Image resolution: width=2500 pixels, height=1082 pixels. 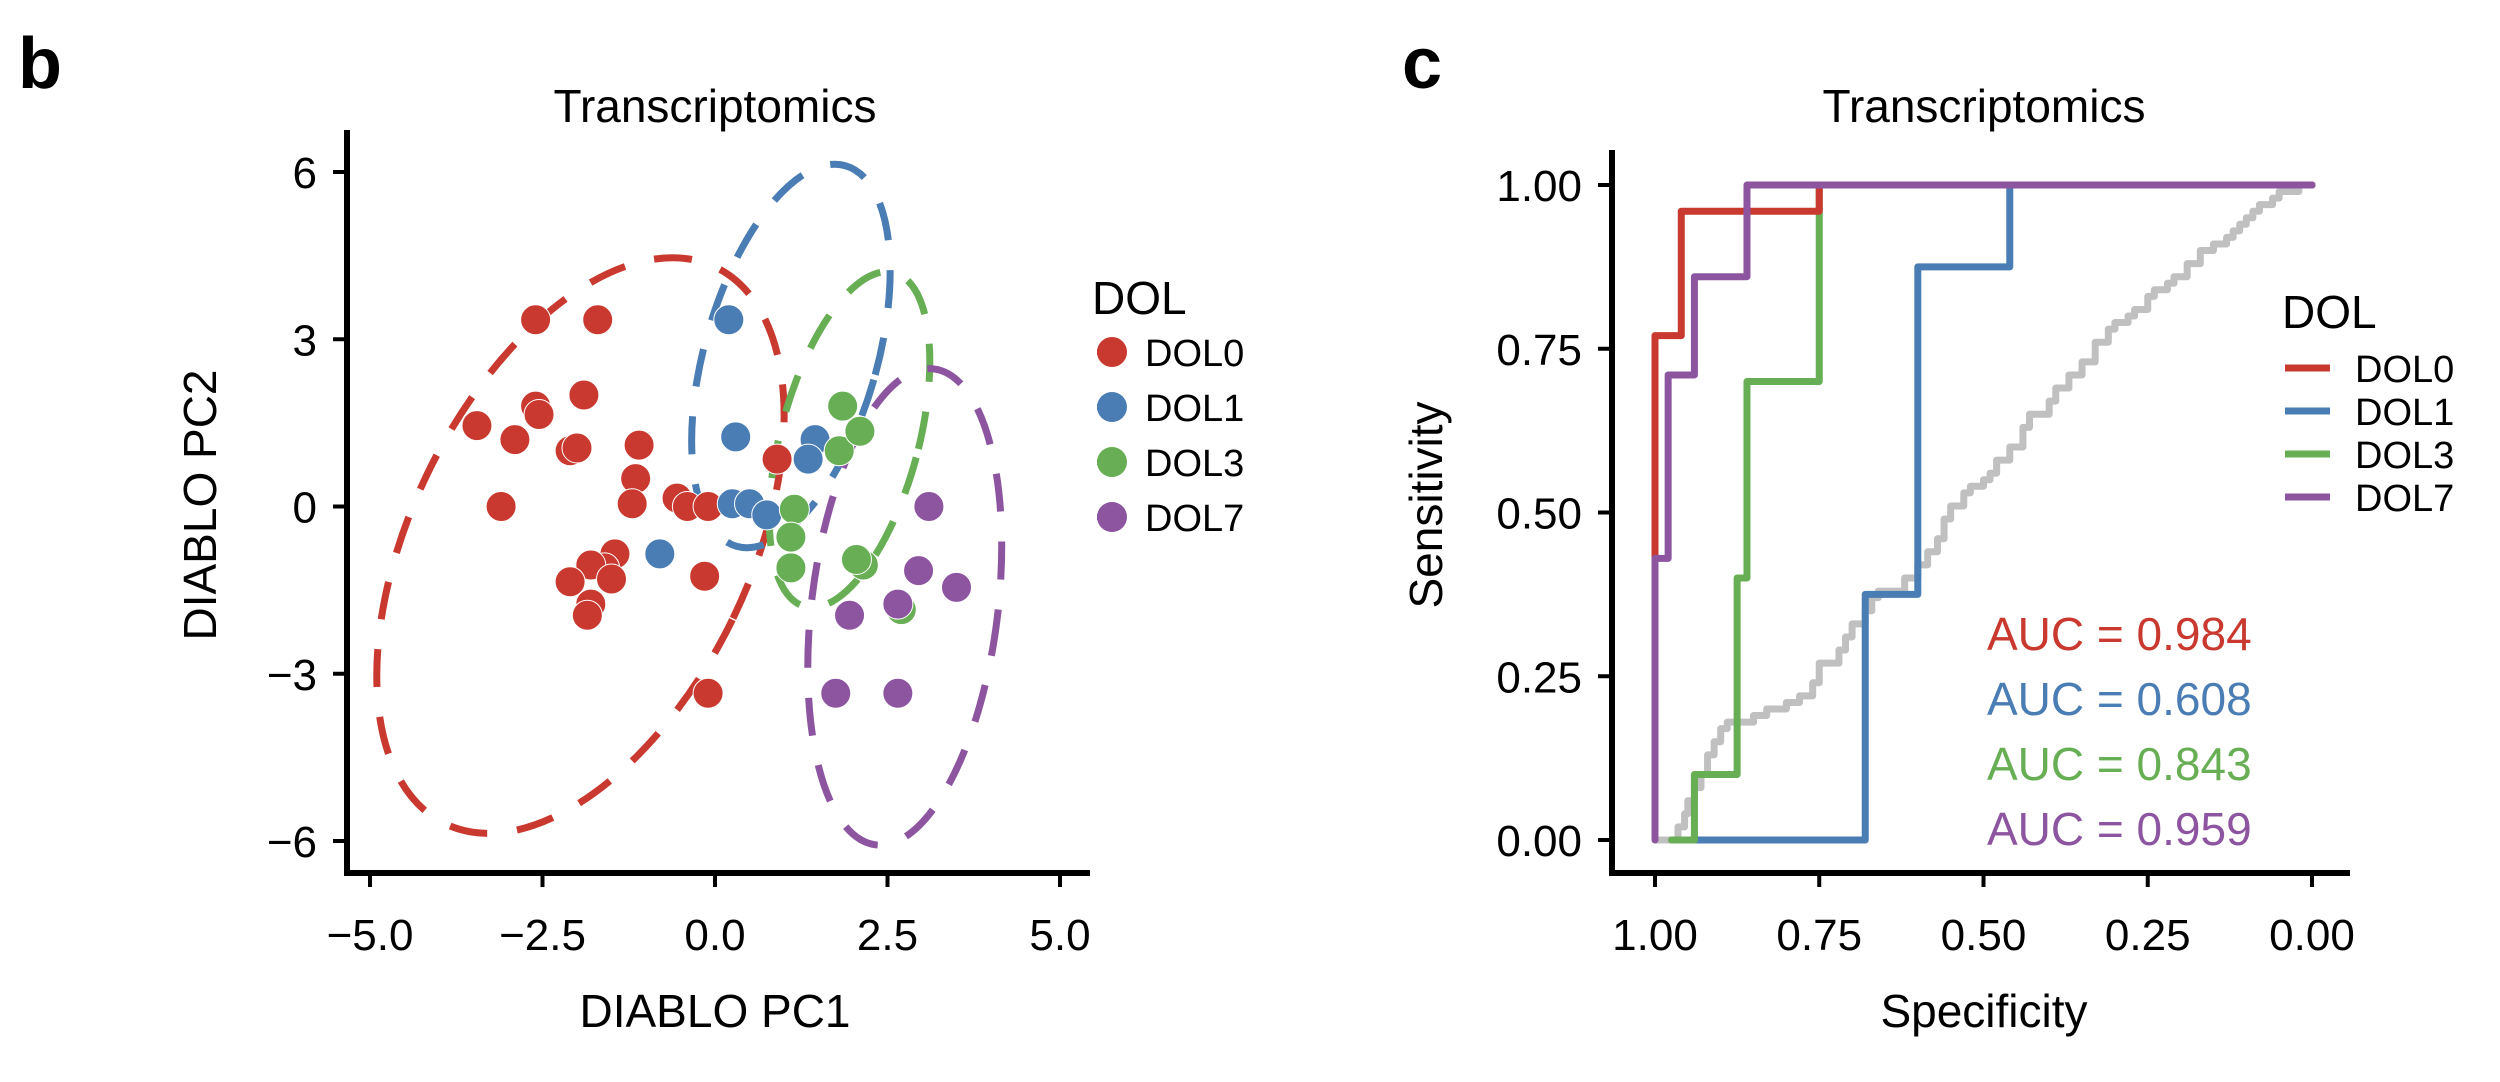 I want to click on legend-label-dol1: DOL1, so click(x=1194, y=409).